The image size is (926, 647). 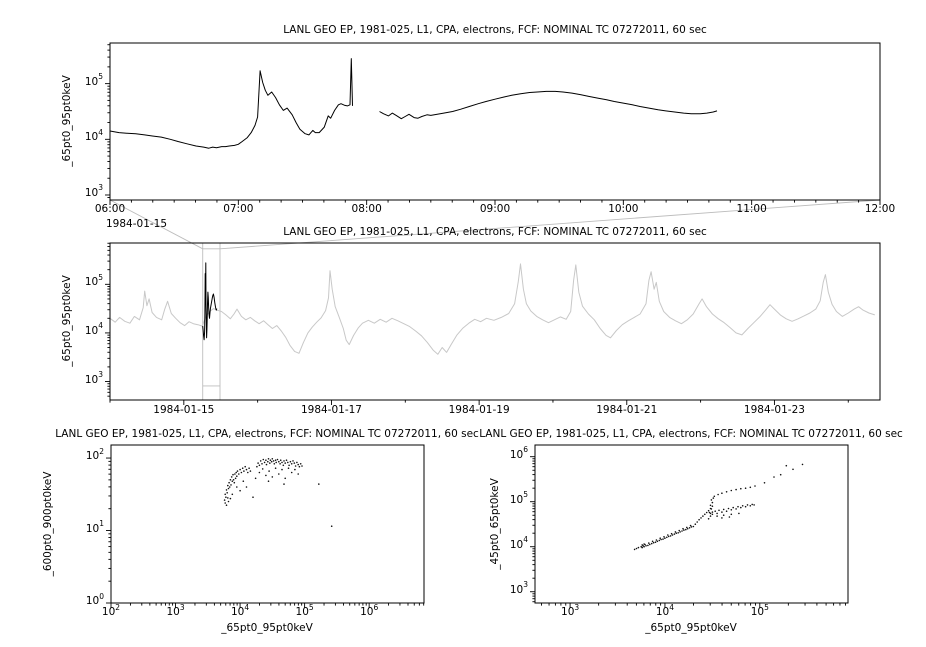 I want to click on y-axis-label-middle: _65pt0_95pt0keV, so click(x=67, y=321).